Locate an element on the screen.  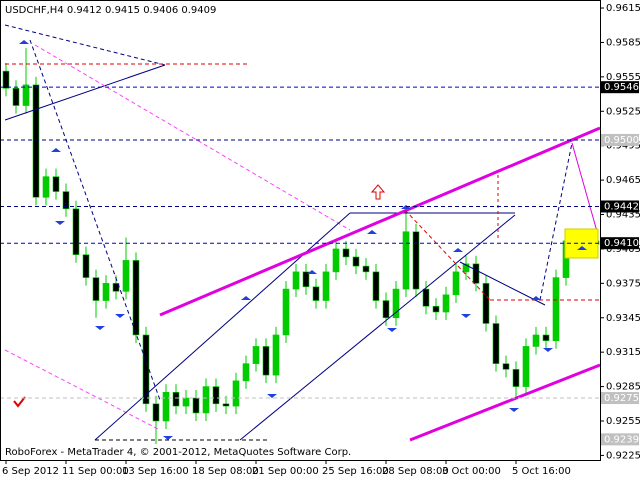
x-tick-label: 5 Oct 16:00 is located at coordinates (541, 471).